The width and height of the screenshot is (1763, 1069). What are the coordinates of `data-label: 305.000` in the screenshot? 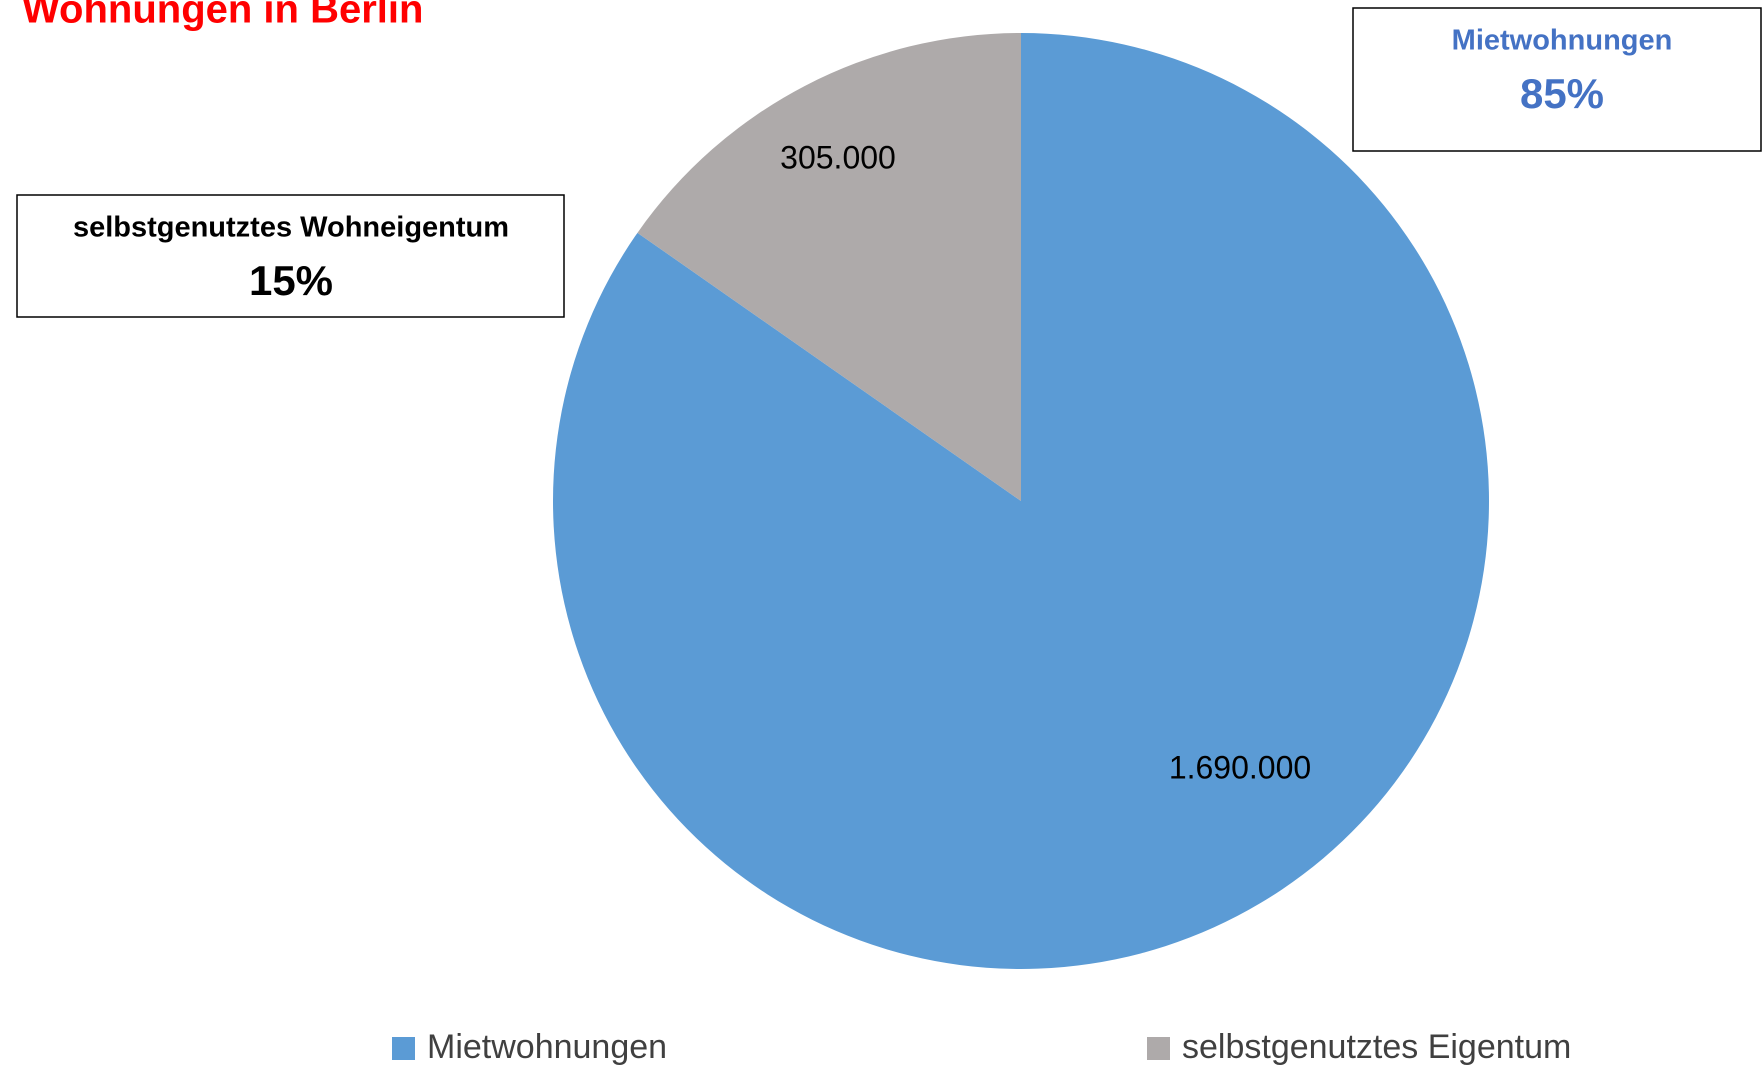 It's located at (838, 157).